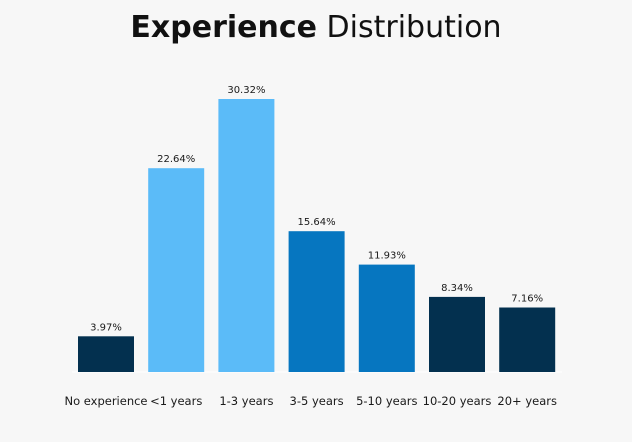  Describe the element at coordinates (106, 327) in the screenshot. I see `value-label-0: 3.97%` at that location.